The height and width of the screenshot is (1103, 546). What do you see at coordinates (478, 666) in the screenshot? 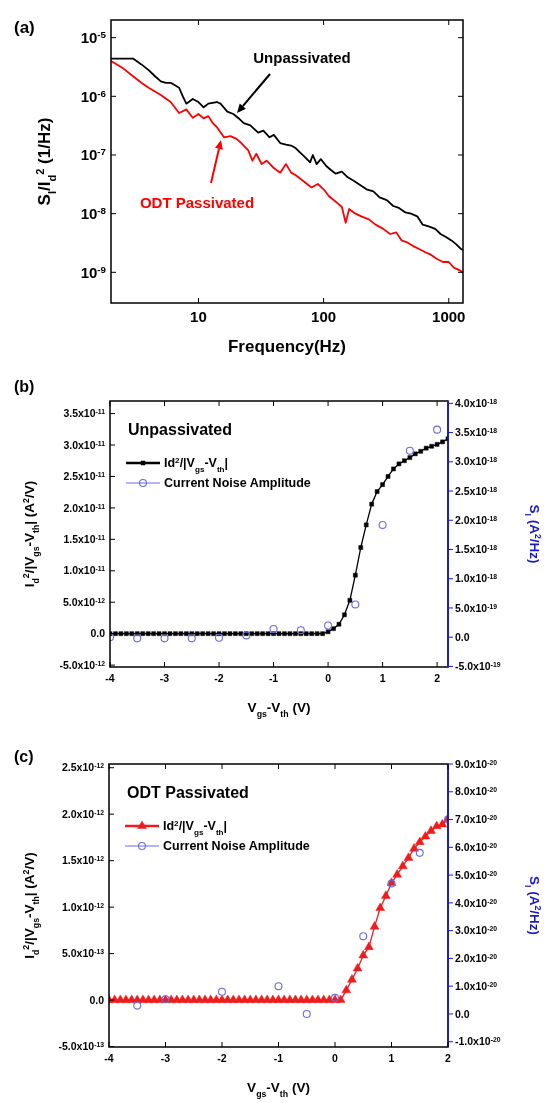
I see `y2-tick-label: -5.0x10$^{-19}$` at bounding box center [478, 666].